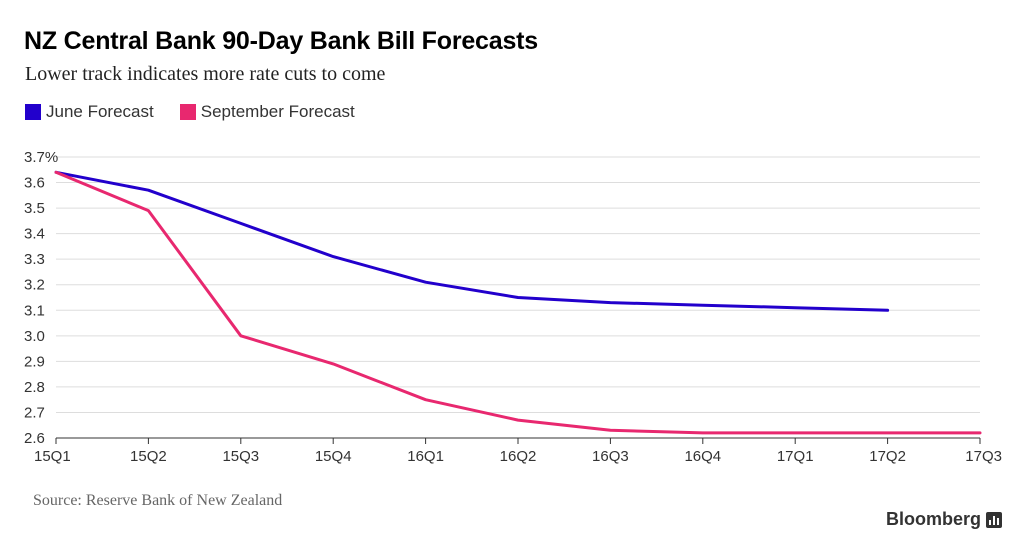  What do you see at coordinates (702, 456) in the screenshot?
I see `x-tick-label: 16Q4` at bounding box center [702, 456].